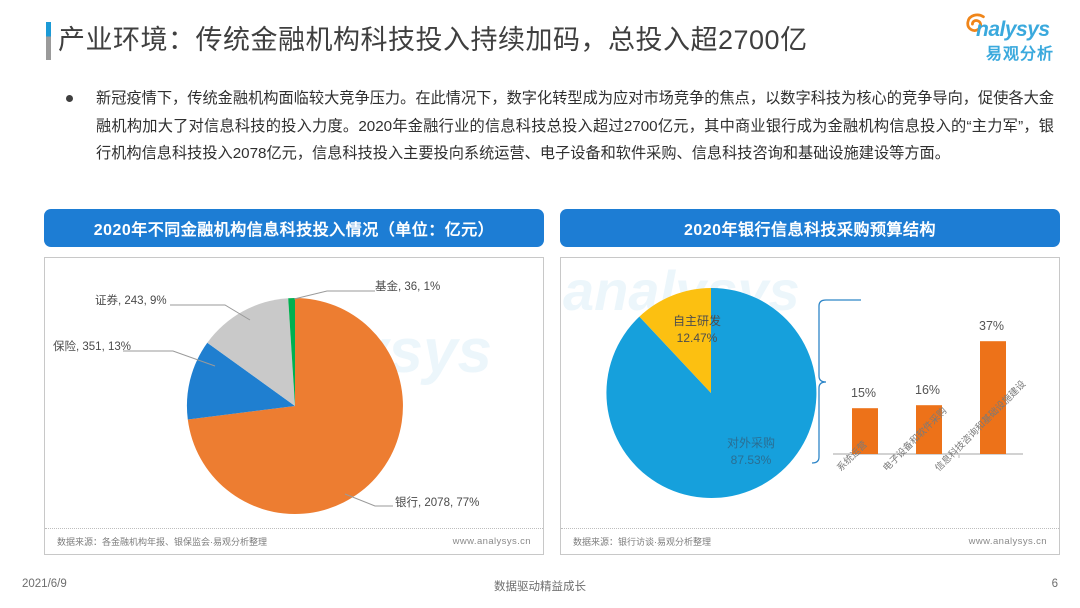 This screenshot has height=608, width=1080. Describe the element at coordinates (291, 351) in the screenshot. I see `pie-slice-fund` at that location.